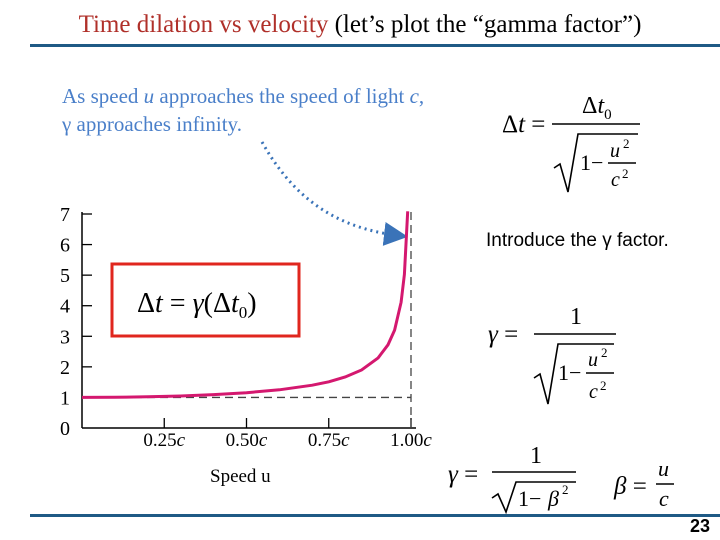 This screenshot has width=720, height=540. What do you see at coordinates (571, 143) in the screenshot?
I see `time-dilation-equation: Δt = Δt0 1− u 2 c 2` at bounding box center [571, 143].